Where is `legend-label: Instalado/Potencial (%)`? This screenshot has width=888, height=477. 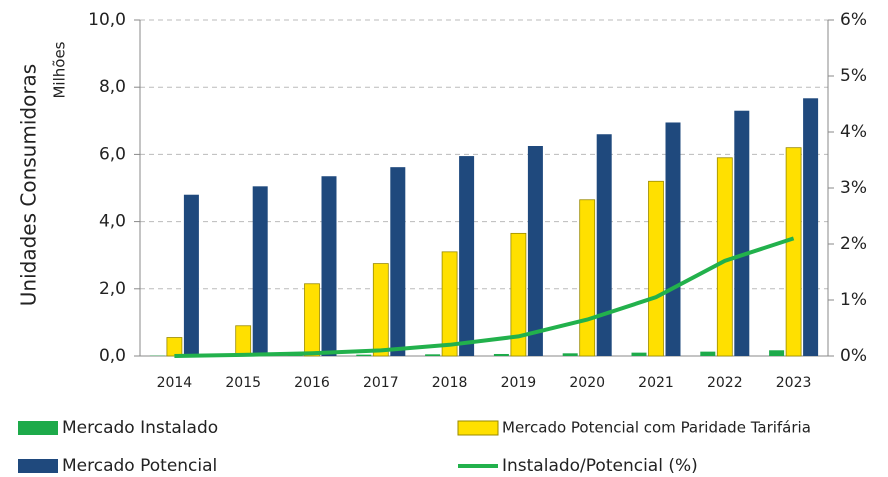 legend-label: Instalado/Potencial (%) is located at coordinates (600, 466).